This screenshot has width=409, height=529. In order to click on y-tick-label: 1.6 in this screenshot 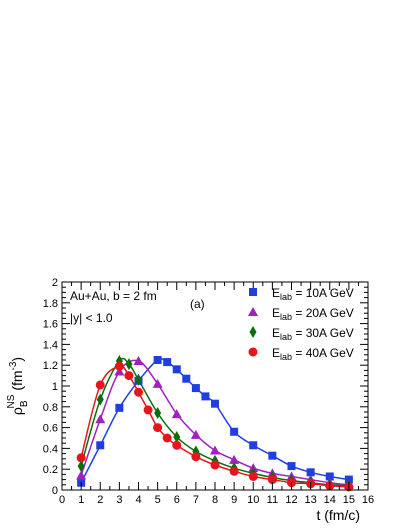, I will do `click(50, 325)`.